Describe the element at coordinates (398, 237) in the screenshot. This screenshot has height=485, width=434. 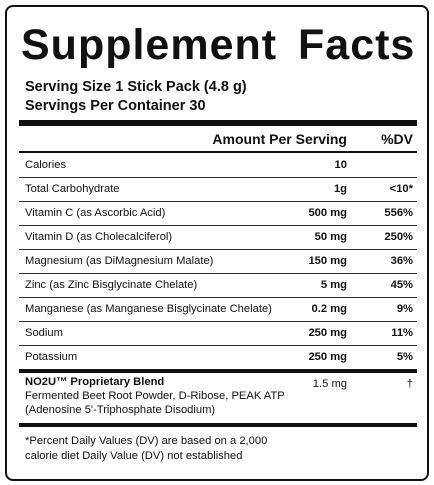
I see `nutrient-dv: 250%` at that location.